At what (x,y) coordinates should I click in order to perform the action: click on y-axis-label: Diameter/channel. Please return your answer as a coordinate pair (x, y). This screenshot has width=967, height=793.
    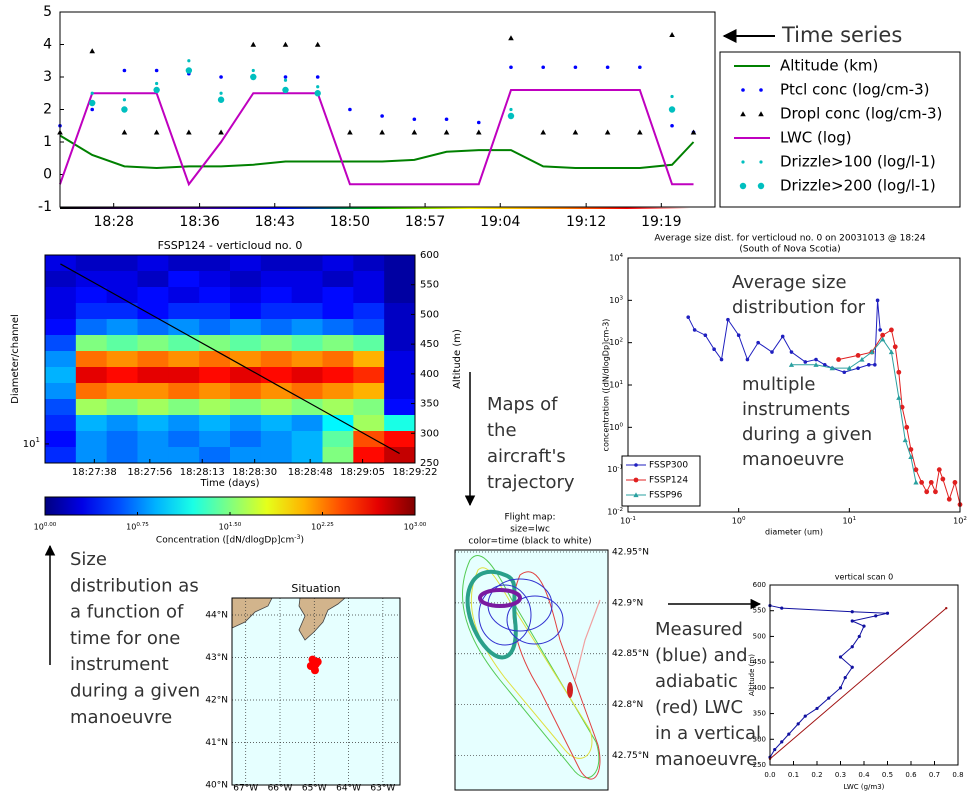
    Looking at the image, I should click on (15, 359).